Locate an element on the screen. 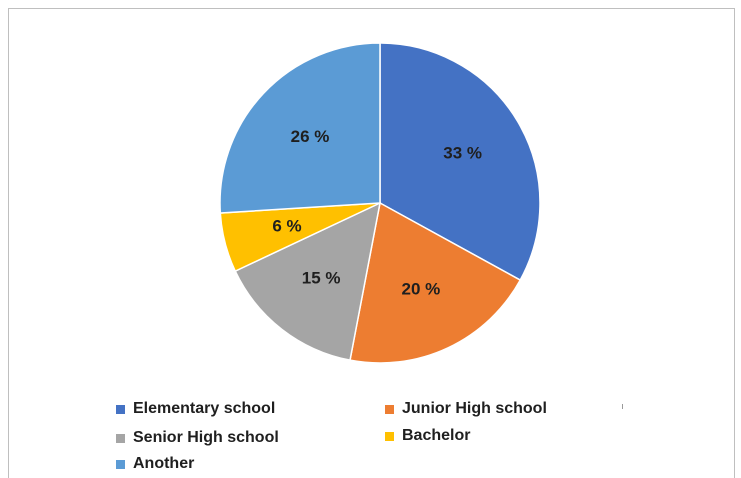 This screenshot has width=741, height=478. pie-slice-elementary-school is located at coordinates (460, 162).